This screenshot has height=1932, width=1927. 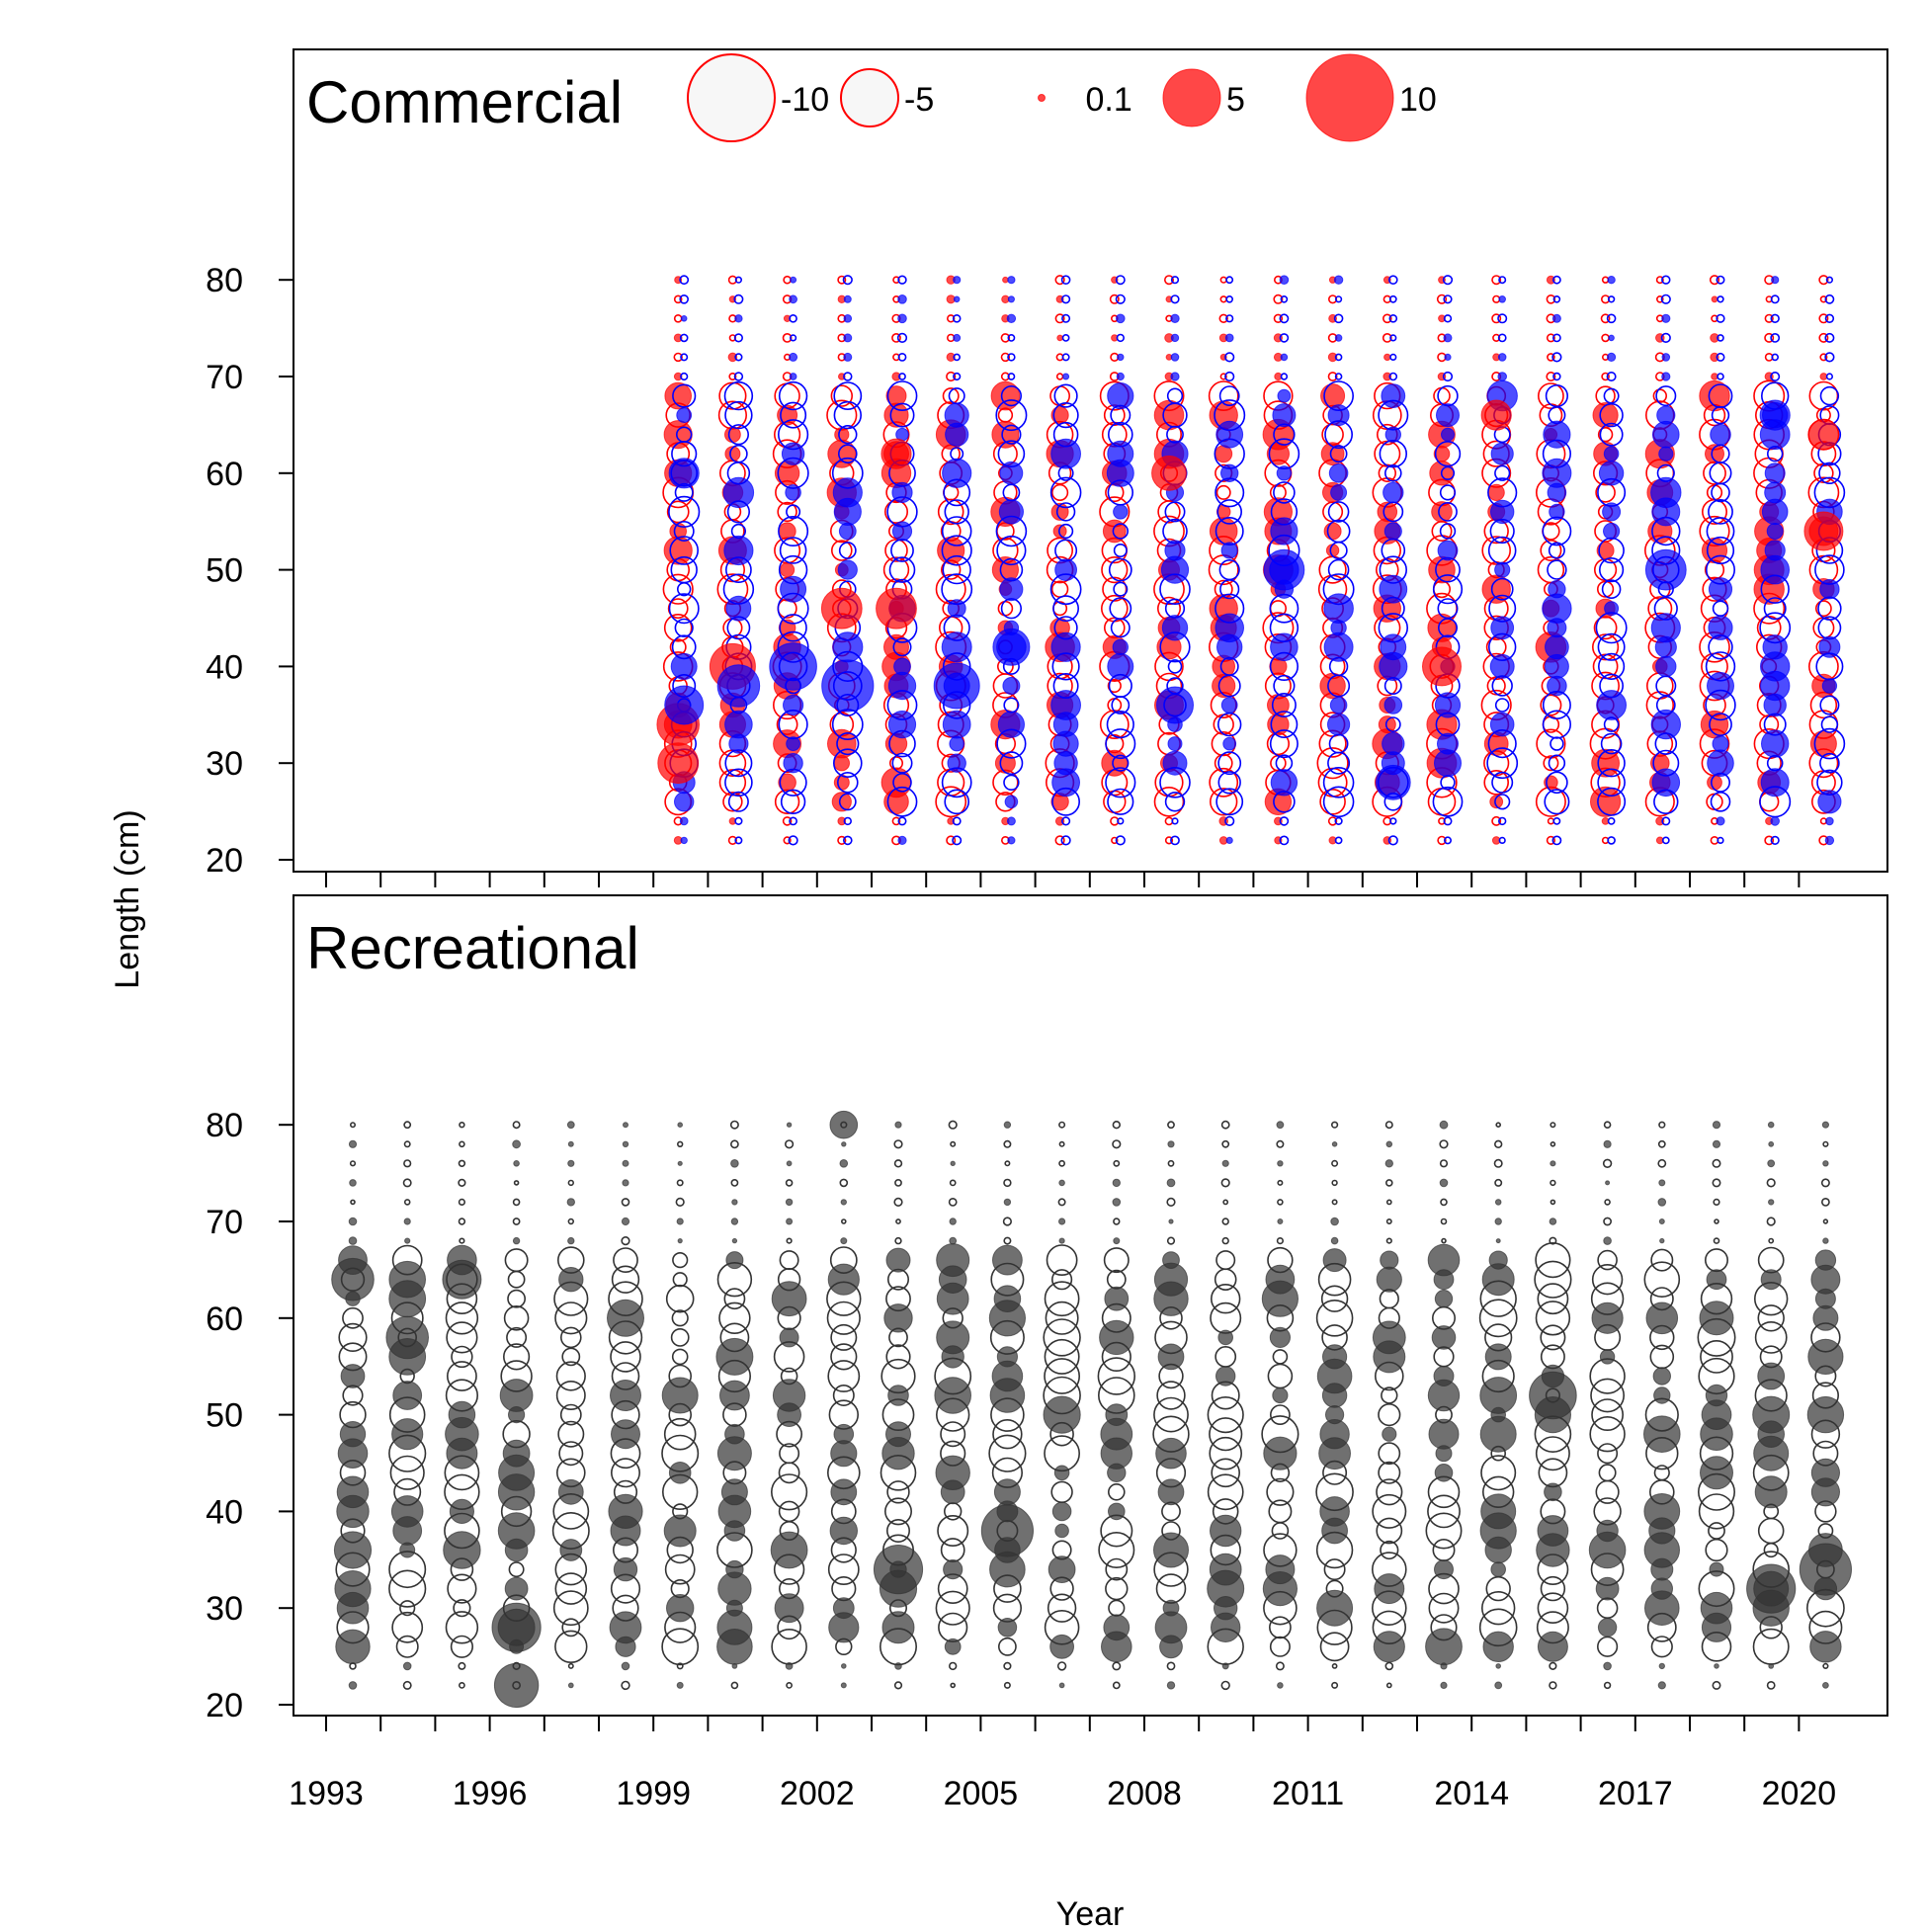 I want to click on y-tick-label: 40, so click(x=224, y=1512).